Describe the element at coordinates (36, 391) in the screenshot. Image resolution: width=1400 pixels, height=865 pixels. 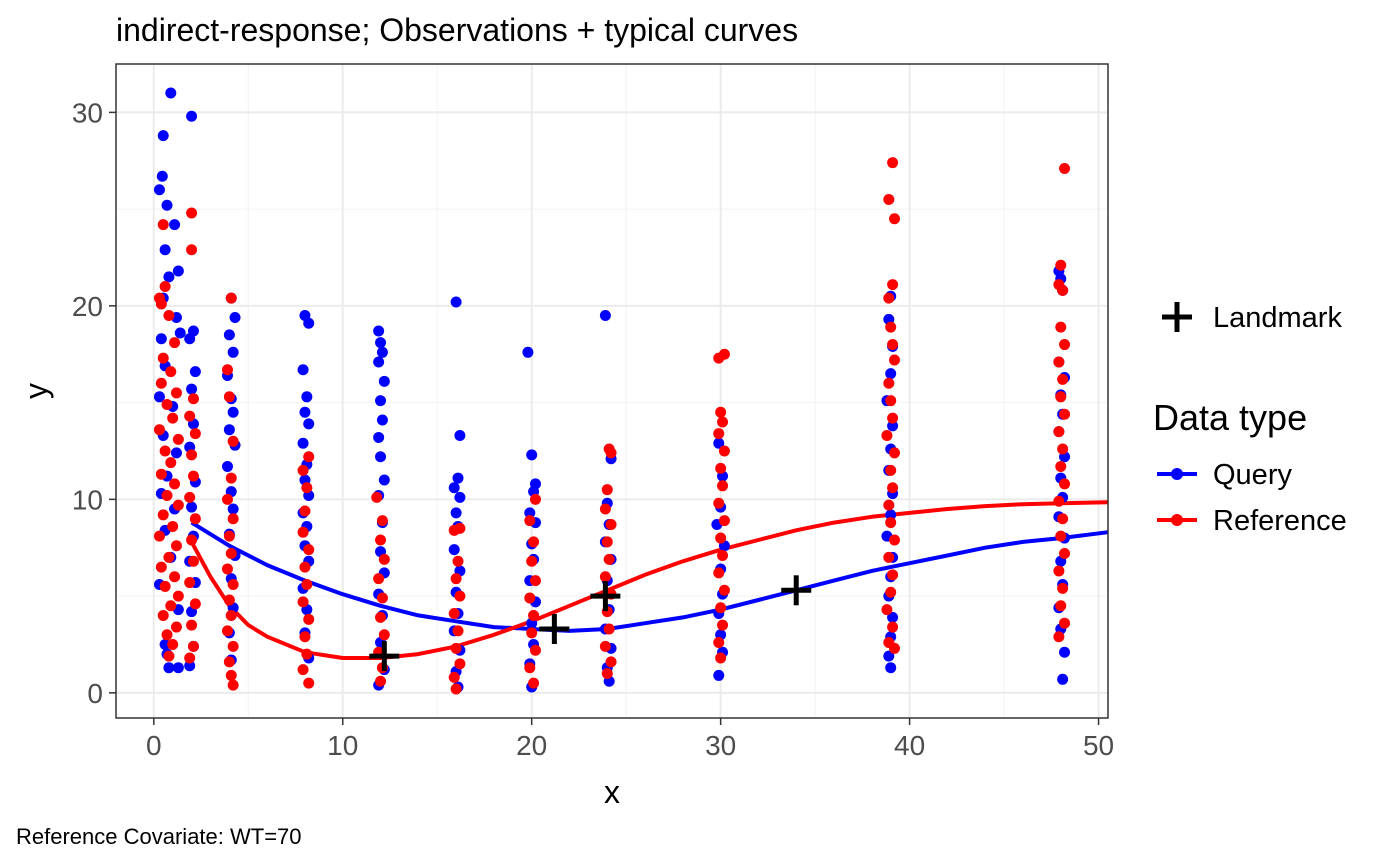
I see `y-axis-title: y` at that location.